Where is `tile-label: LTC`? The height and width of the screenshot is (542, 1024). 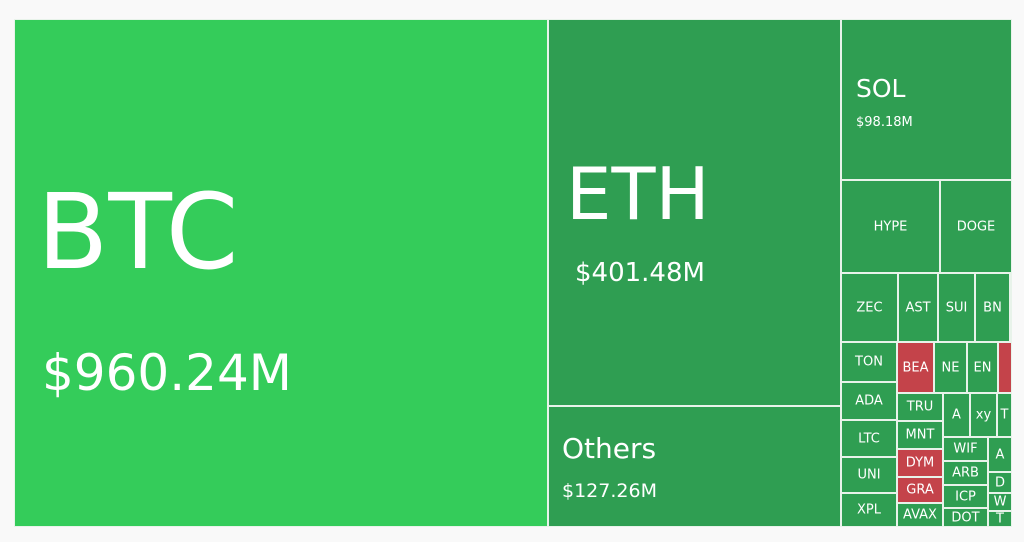 tile-label: LTC is located at coordinates (869, 438).